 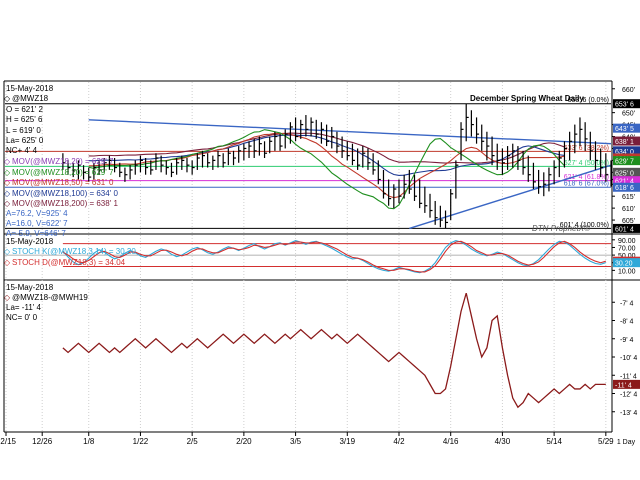 What do you see at coordinates (628, 395) in the screenshot?
I see `spread-y-tick-label: -12' 4` at bounding box center [628, 395].